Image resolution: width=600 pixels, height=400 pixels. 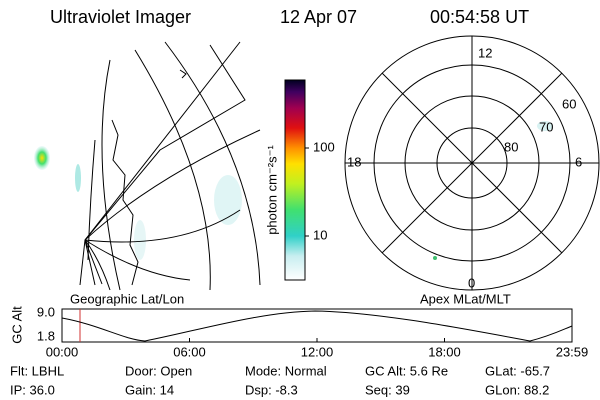 I want to click on mlt-label: 12, so click(x=485, y=52).